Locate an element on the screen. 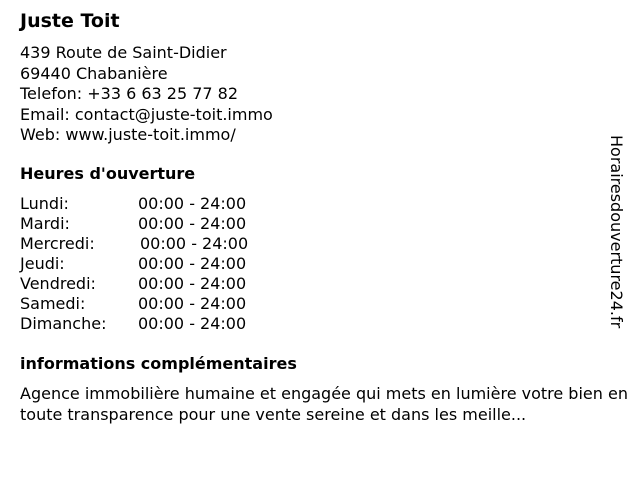 The width and height of the screenshot is (640, 480). address-line2: 69440 Chabanière is located at coordinates (94, 73).